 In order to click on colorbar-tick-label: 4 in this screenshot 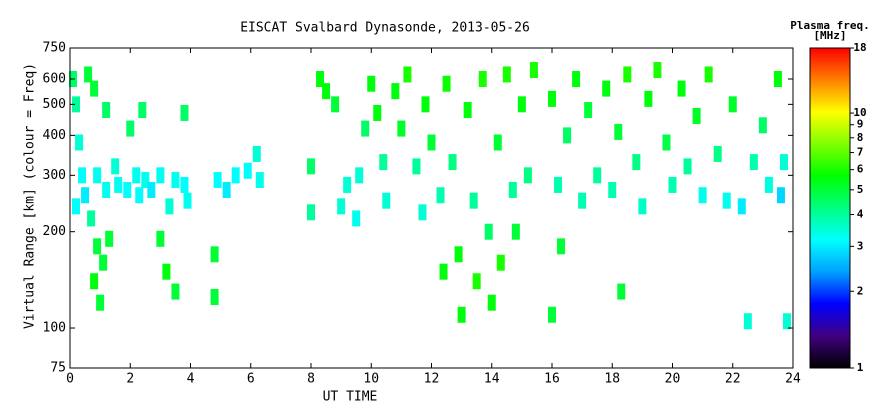, I will do `click(860, 214)`.